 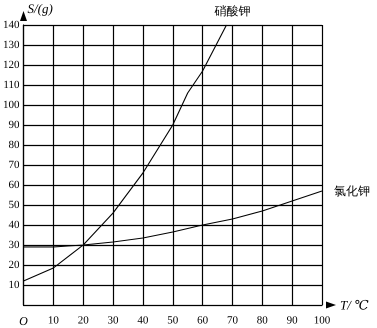 I want to click on x-tick-label: 10, so click(x=54, y=320).